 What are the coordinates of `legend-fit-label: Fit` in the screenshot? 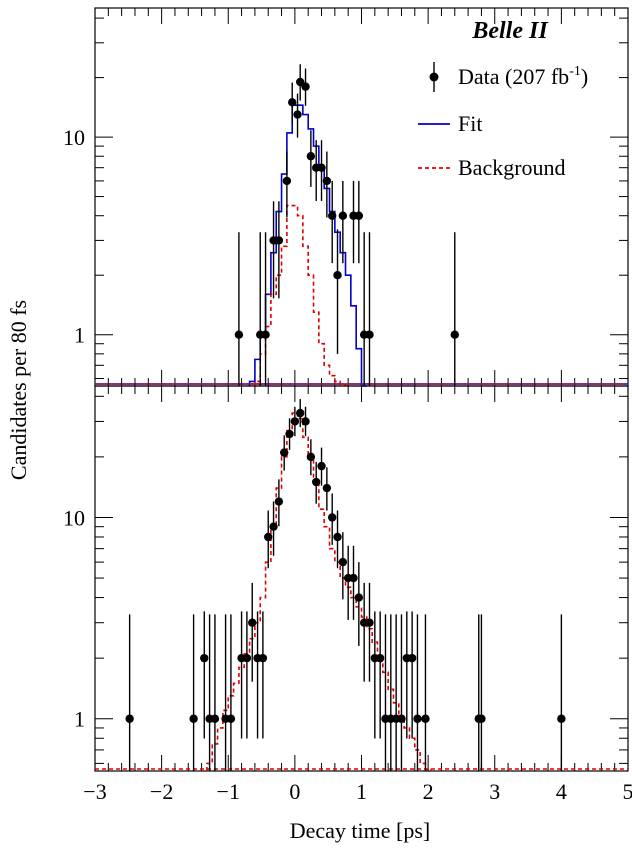 It's located at (470, 123).